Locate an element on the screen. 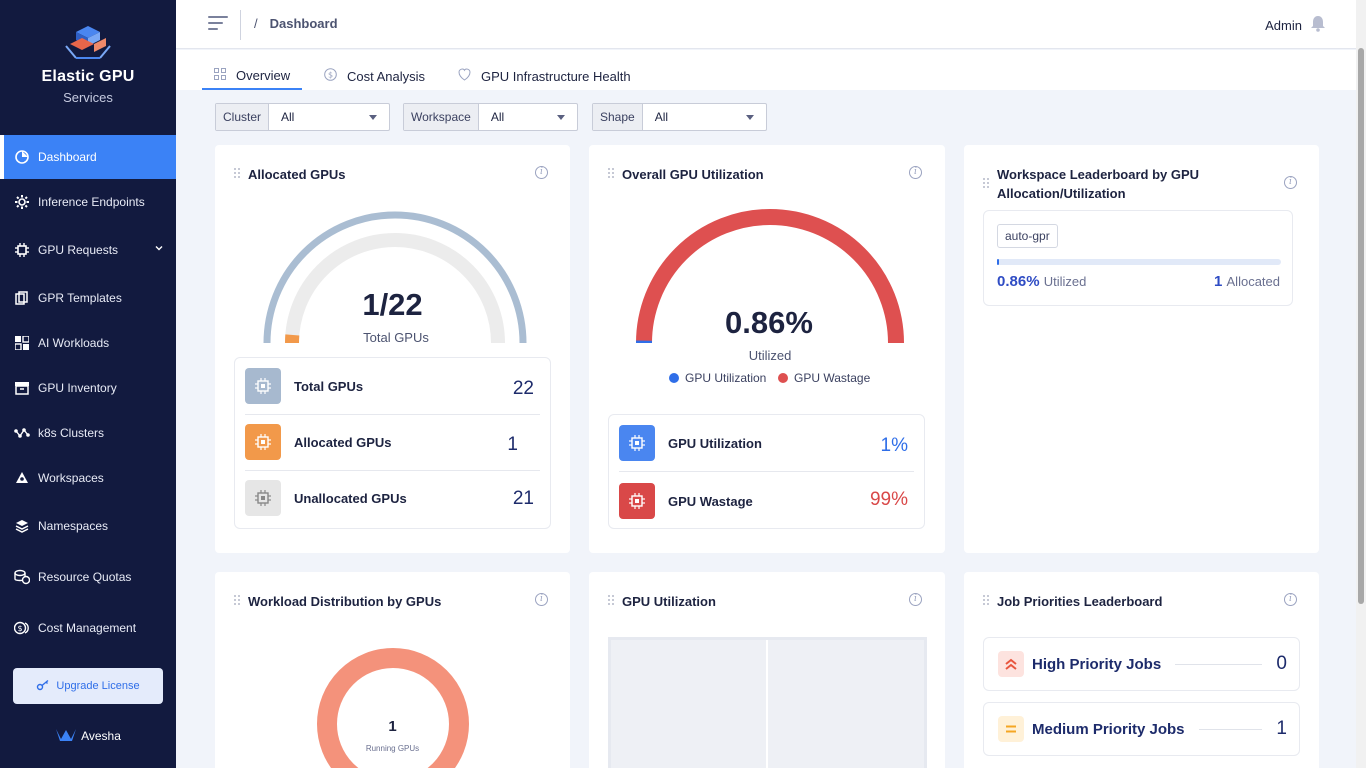 The height and width of the screenshot is (768, 1366). avesha-logo: Avesha is located at coordinates (88, 735).